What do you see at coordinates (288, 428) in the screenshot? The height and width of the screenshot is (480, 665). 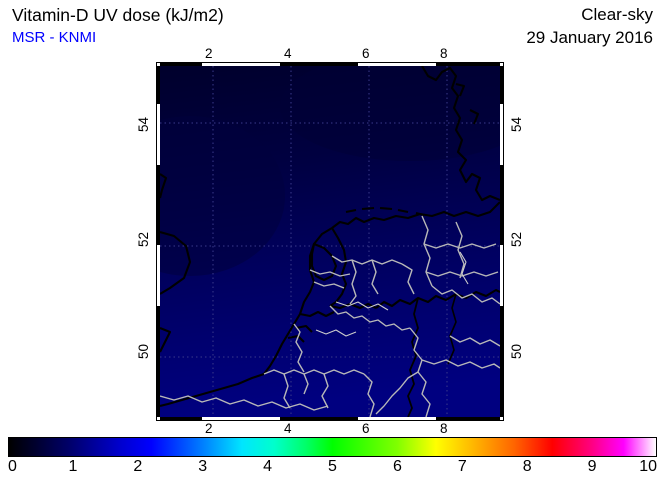 I see `xtick-bottom-4: 4` at bounding box center [288, 428].